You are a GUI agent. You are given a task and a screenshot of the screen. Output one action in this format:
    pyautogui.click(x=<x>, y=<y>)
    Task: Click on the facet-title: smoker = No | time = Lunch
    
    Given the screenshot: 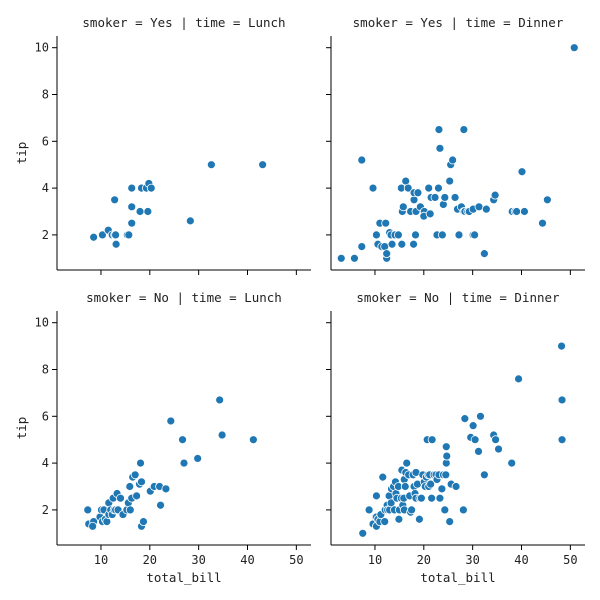 What is the action you would take?
    pyautogui.click(x=184, y=297)
    